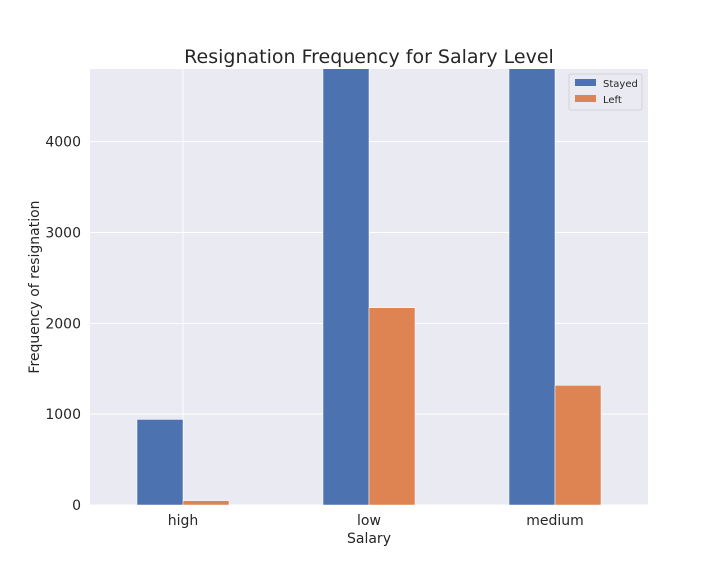 This screenshot has height=576, width=720. I want to click on y-tick-label: 2000, so click(63, 324).